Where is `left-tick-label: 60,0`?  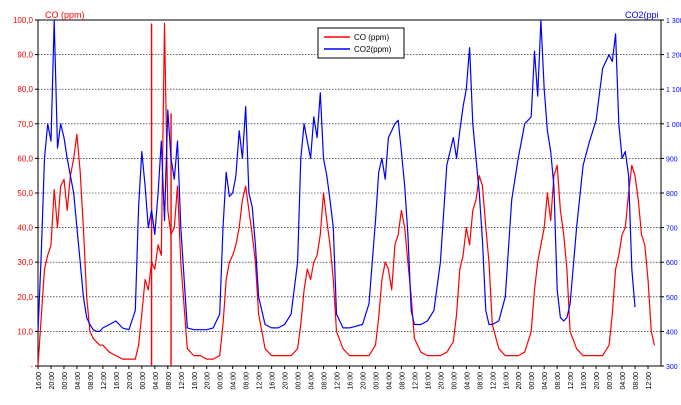
left-tick-label: 60,0 is located at coordinates (25, 158).